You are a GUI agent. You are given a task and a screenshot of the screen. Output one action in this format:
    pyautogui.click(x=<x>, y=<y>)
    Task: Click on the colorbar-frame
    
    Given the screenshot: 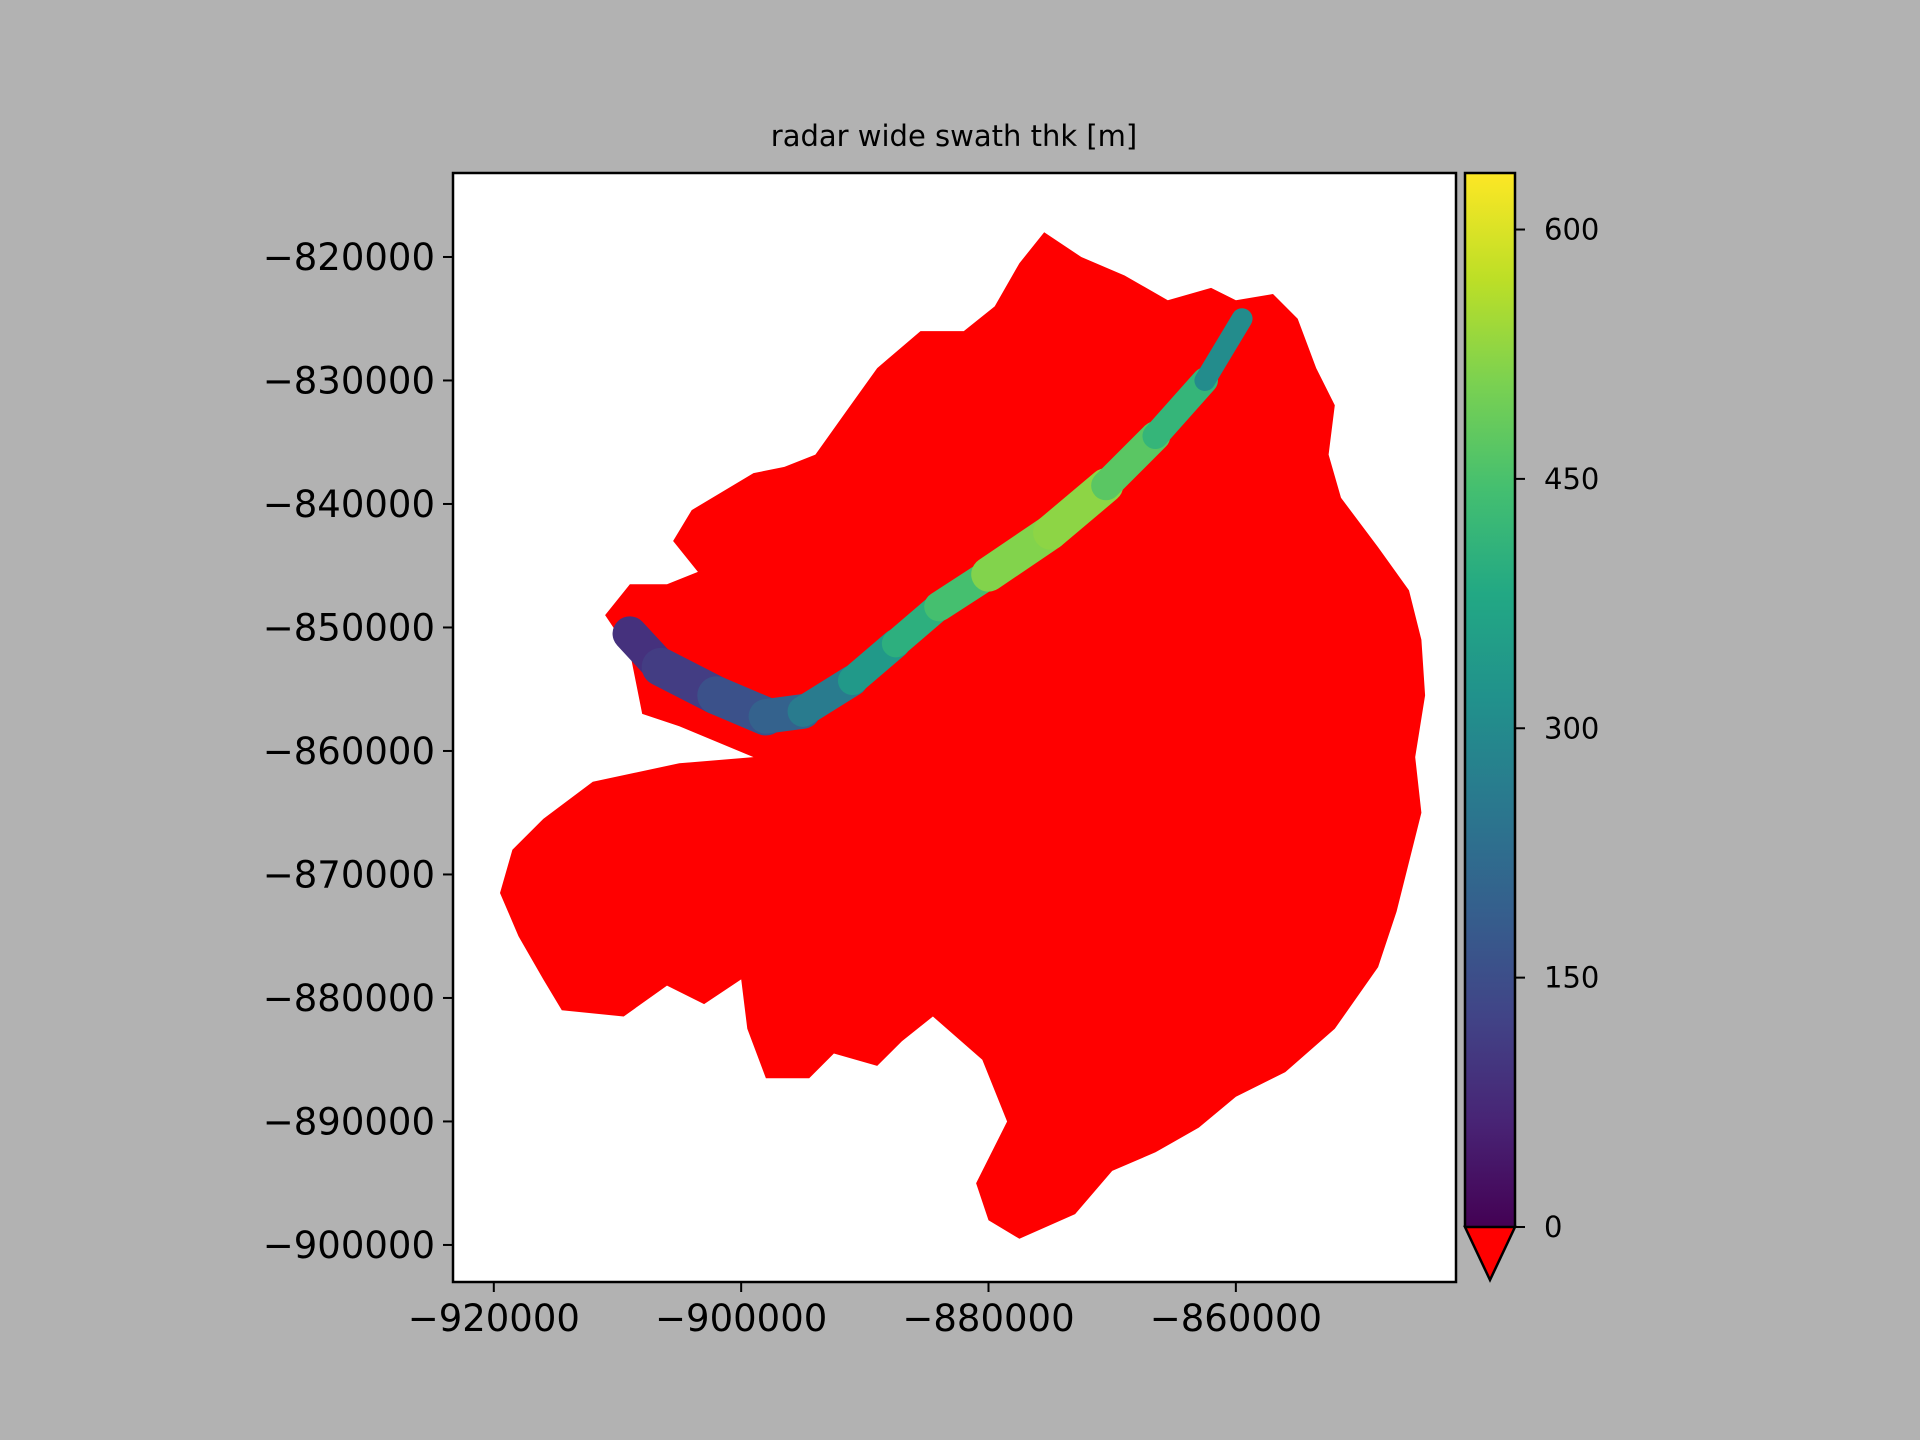 What is the action you would take?
    pyautogui.click(x=1490, y=699)
    